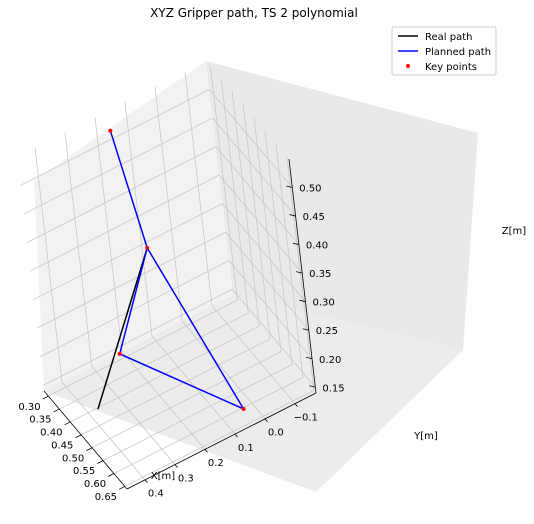  What do you see at coordinates (73, 458) in the screenshot?
I see `x-tick-label-4: 0.50` at bounding box center [73, 458].